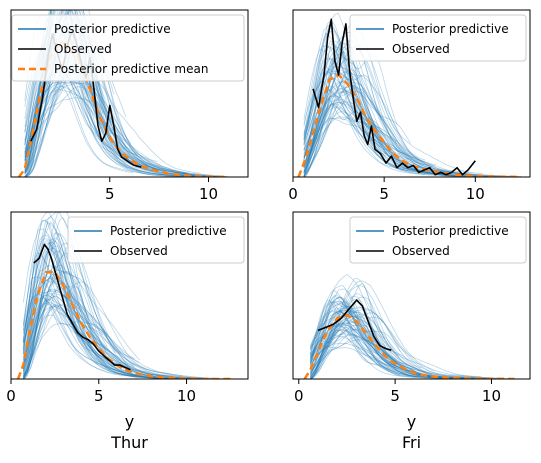  I want to click on panel-title: Fri, so click(411, 442).